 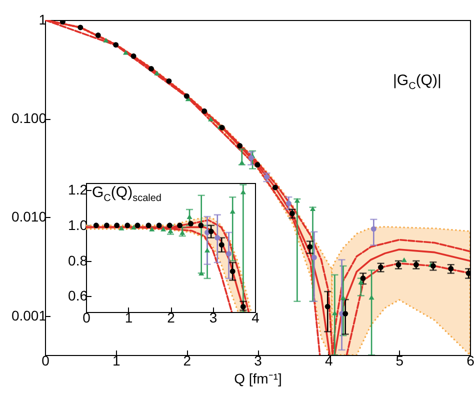 What do you see at coordinates (400, 360) in the screenshot?
I see `x-tick-label: 5` at bounding box center [400, 360].